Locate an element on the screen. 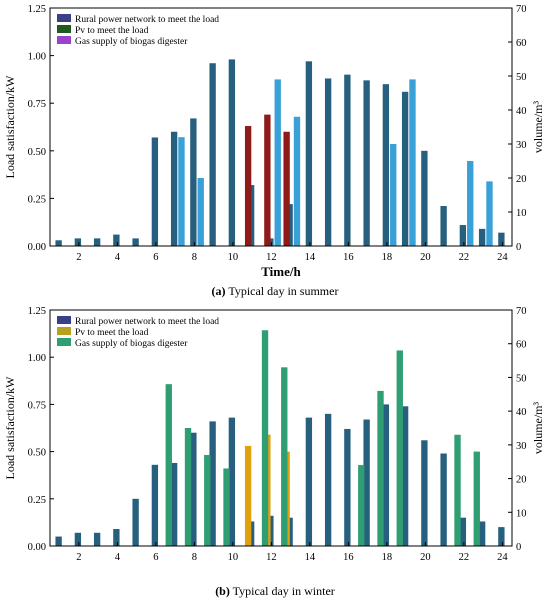  legend-label-winter: Rural power network to meet the load is located at coordinates (147, 322).